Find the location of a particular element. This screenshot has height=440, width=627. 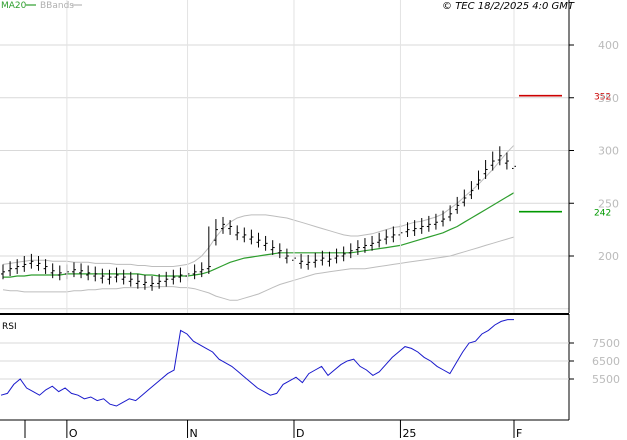

rsi-tick-label: 7500 is located at coordinates (606, 343).